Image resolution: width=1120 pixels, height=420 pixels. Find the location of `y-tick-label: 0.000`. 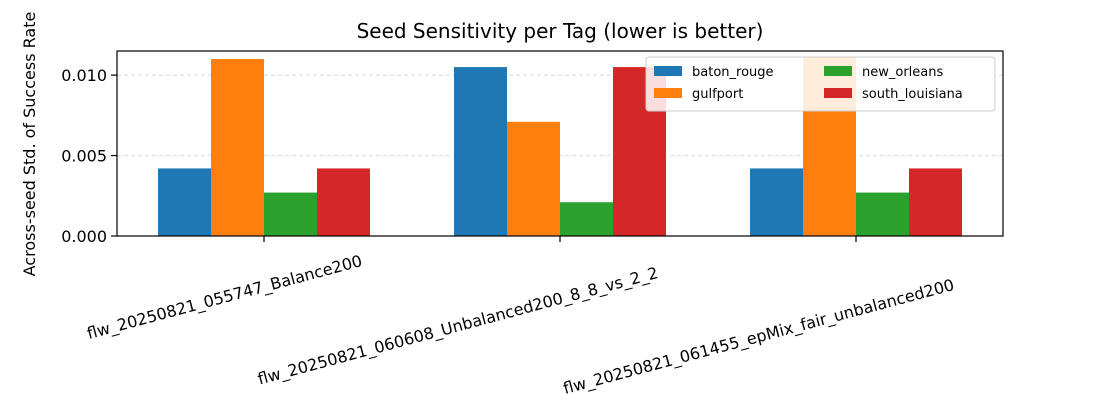

y-tick-label: 0.000 is located at coordinates (84, 236).